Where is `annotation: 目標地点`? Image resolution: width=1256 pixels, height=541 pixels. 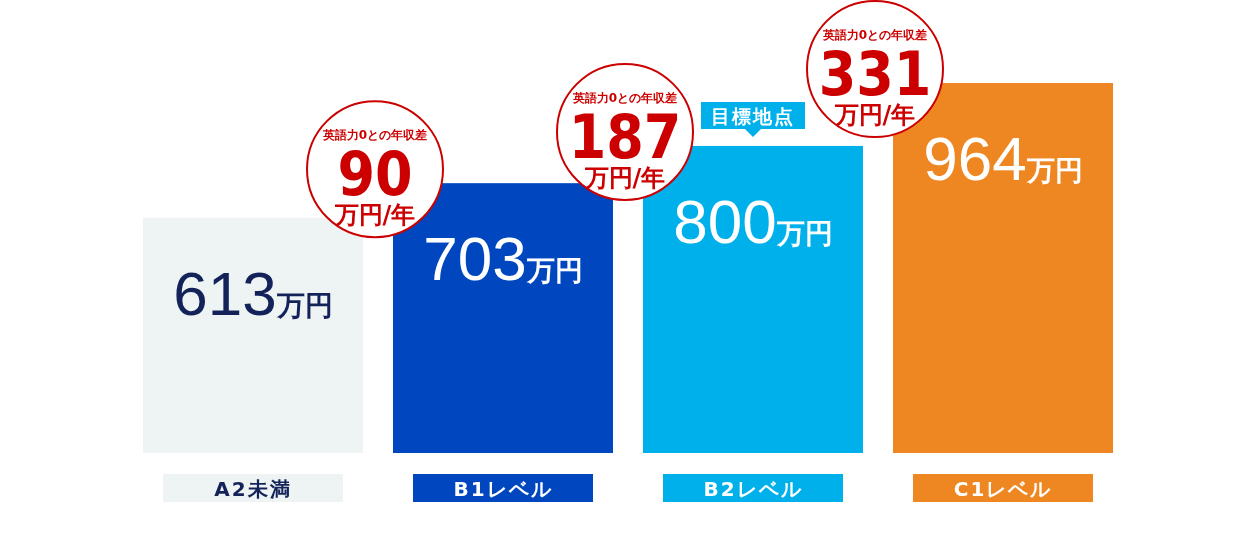
annotation: 目標地点 is located at coordinates (753, 115).